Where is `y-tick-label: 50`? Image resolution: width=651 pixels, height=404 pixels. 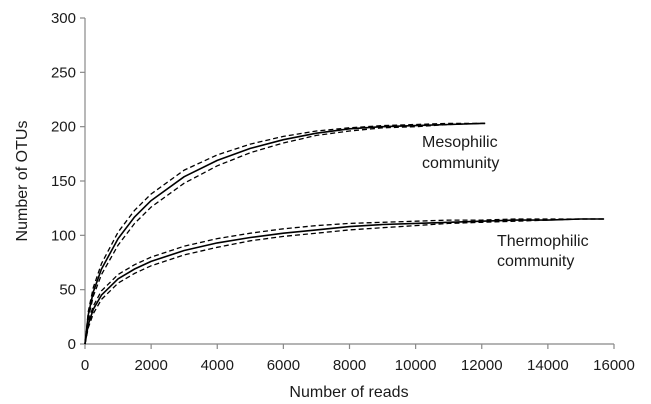
y-tick-label: 50 is located at coordinates (67, 290).